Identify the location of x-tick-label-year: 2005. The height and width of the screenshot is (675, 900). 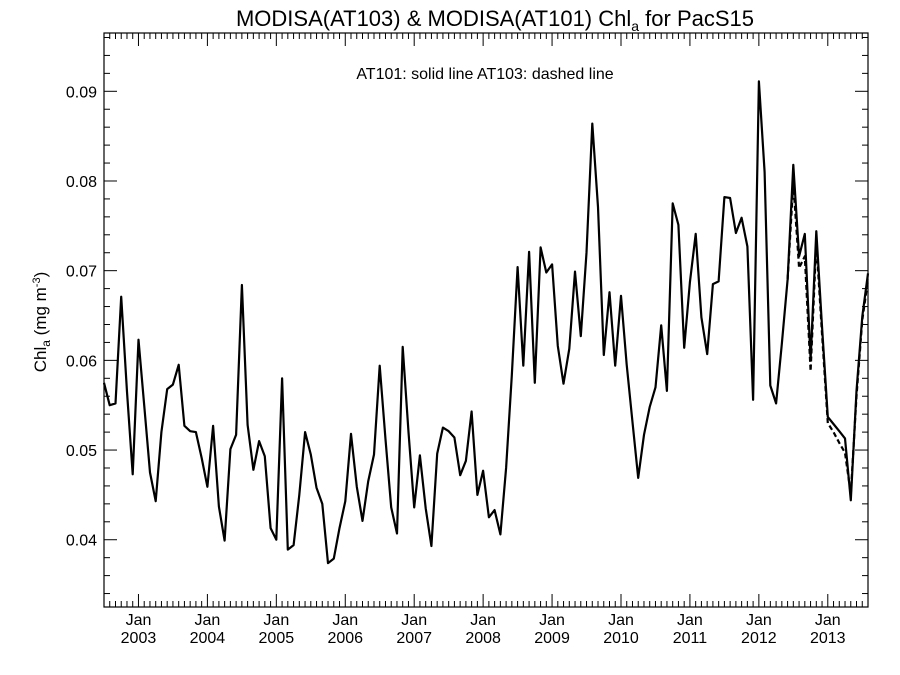
(277, 638).